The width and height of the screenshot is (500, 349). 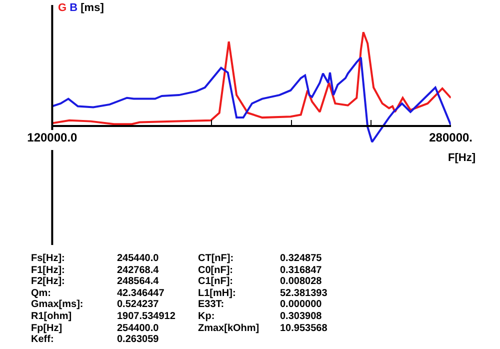 I want to click on text: 0.324875, so click(x=301, y=258).